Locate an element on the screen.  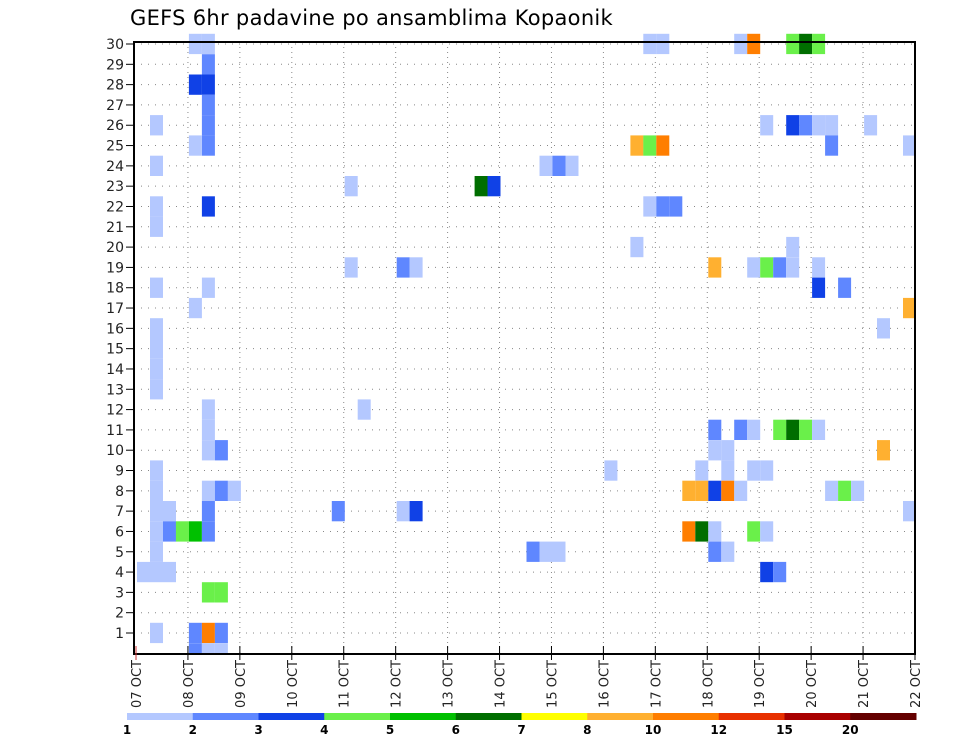
y-tick-label: 10 is located at coordinates (115, 451).